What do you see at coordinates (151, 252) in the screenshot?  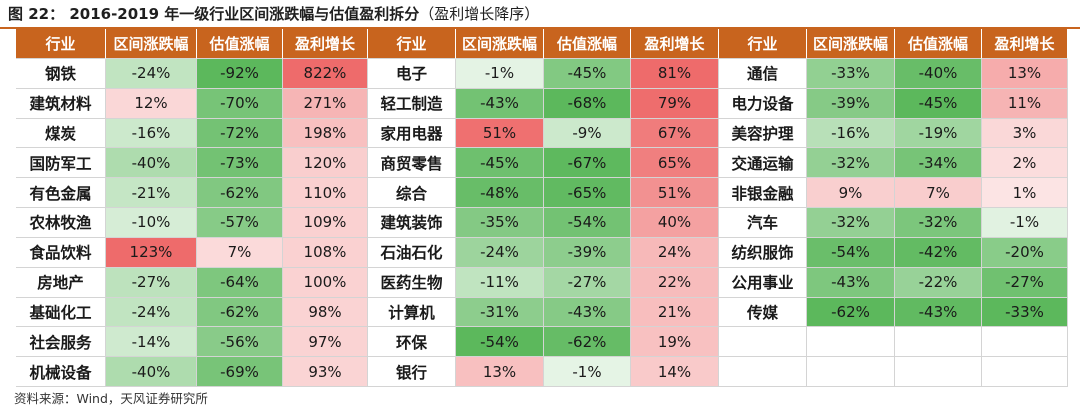 I see `percent-cell: 123%` at bounding box center [151, 252].